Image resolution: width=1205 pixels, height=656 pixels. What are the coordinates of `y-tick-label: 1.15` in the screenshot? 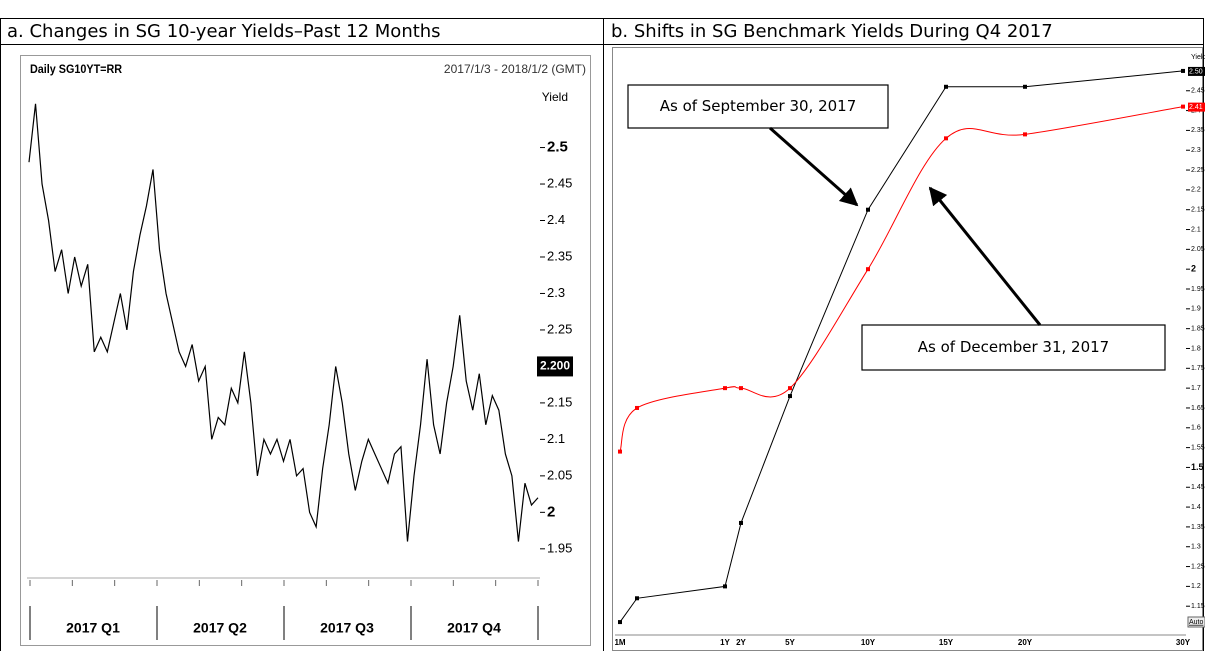 It's located at (1198, 606).